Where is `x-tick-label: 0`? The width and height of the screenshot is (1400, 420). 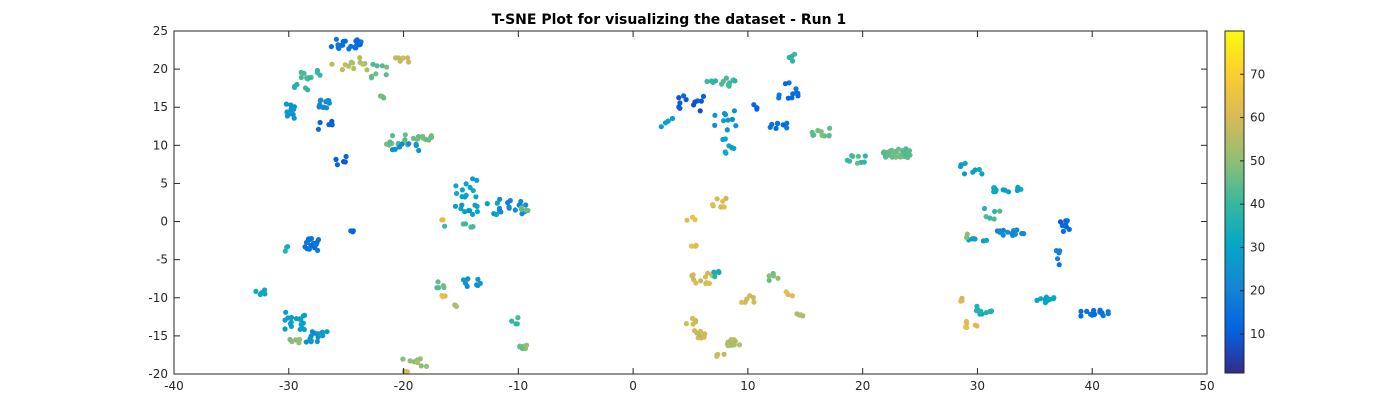
x-tick-label: 0 is located at coordinates (633, 386).